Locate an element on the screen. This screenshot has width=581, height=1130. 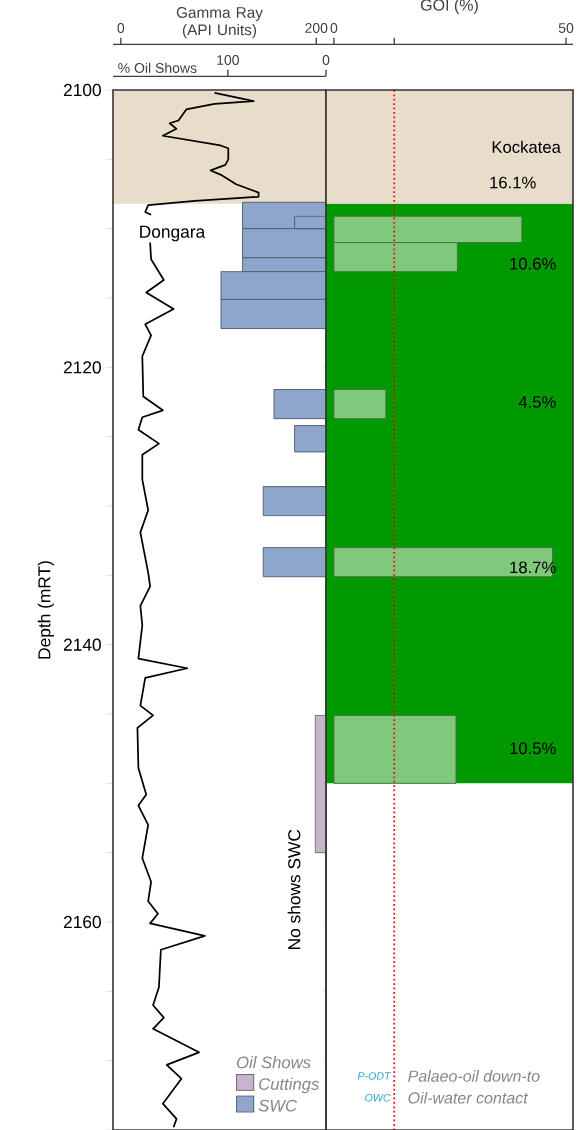
legend-title: Oil Shows is located at coordinates (273, 1062).